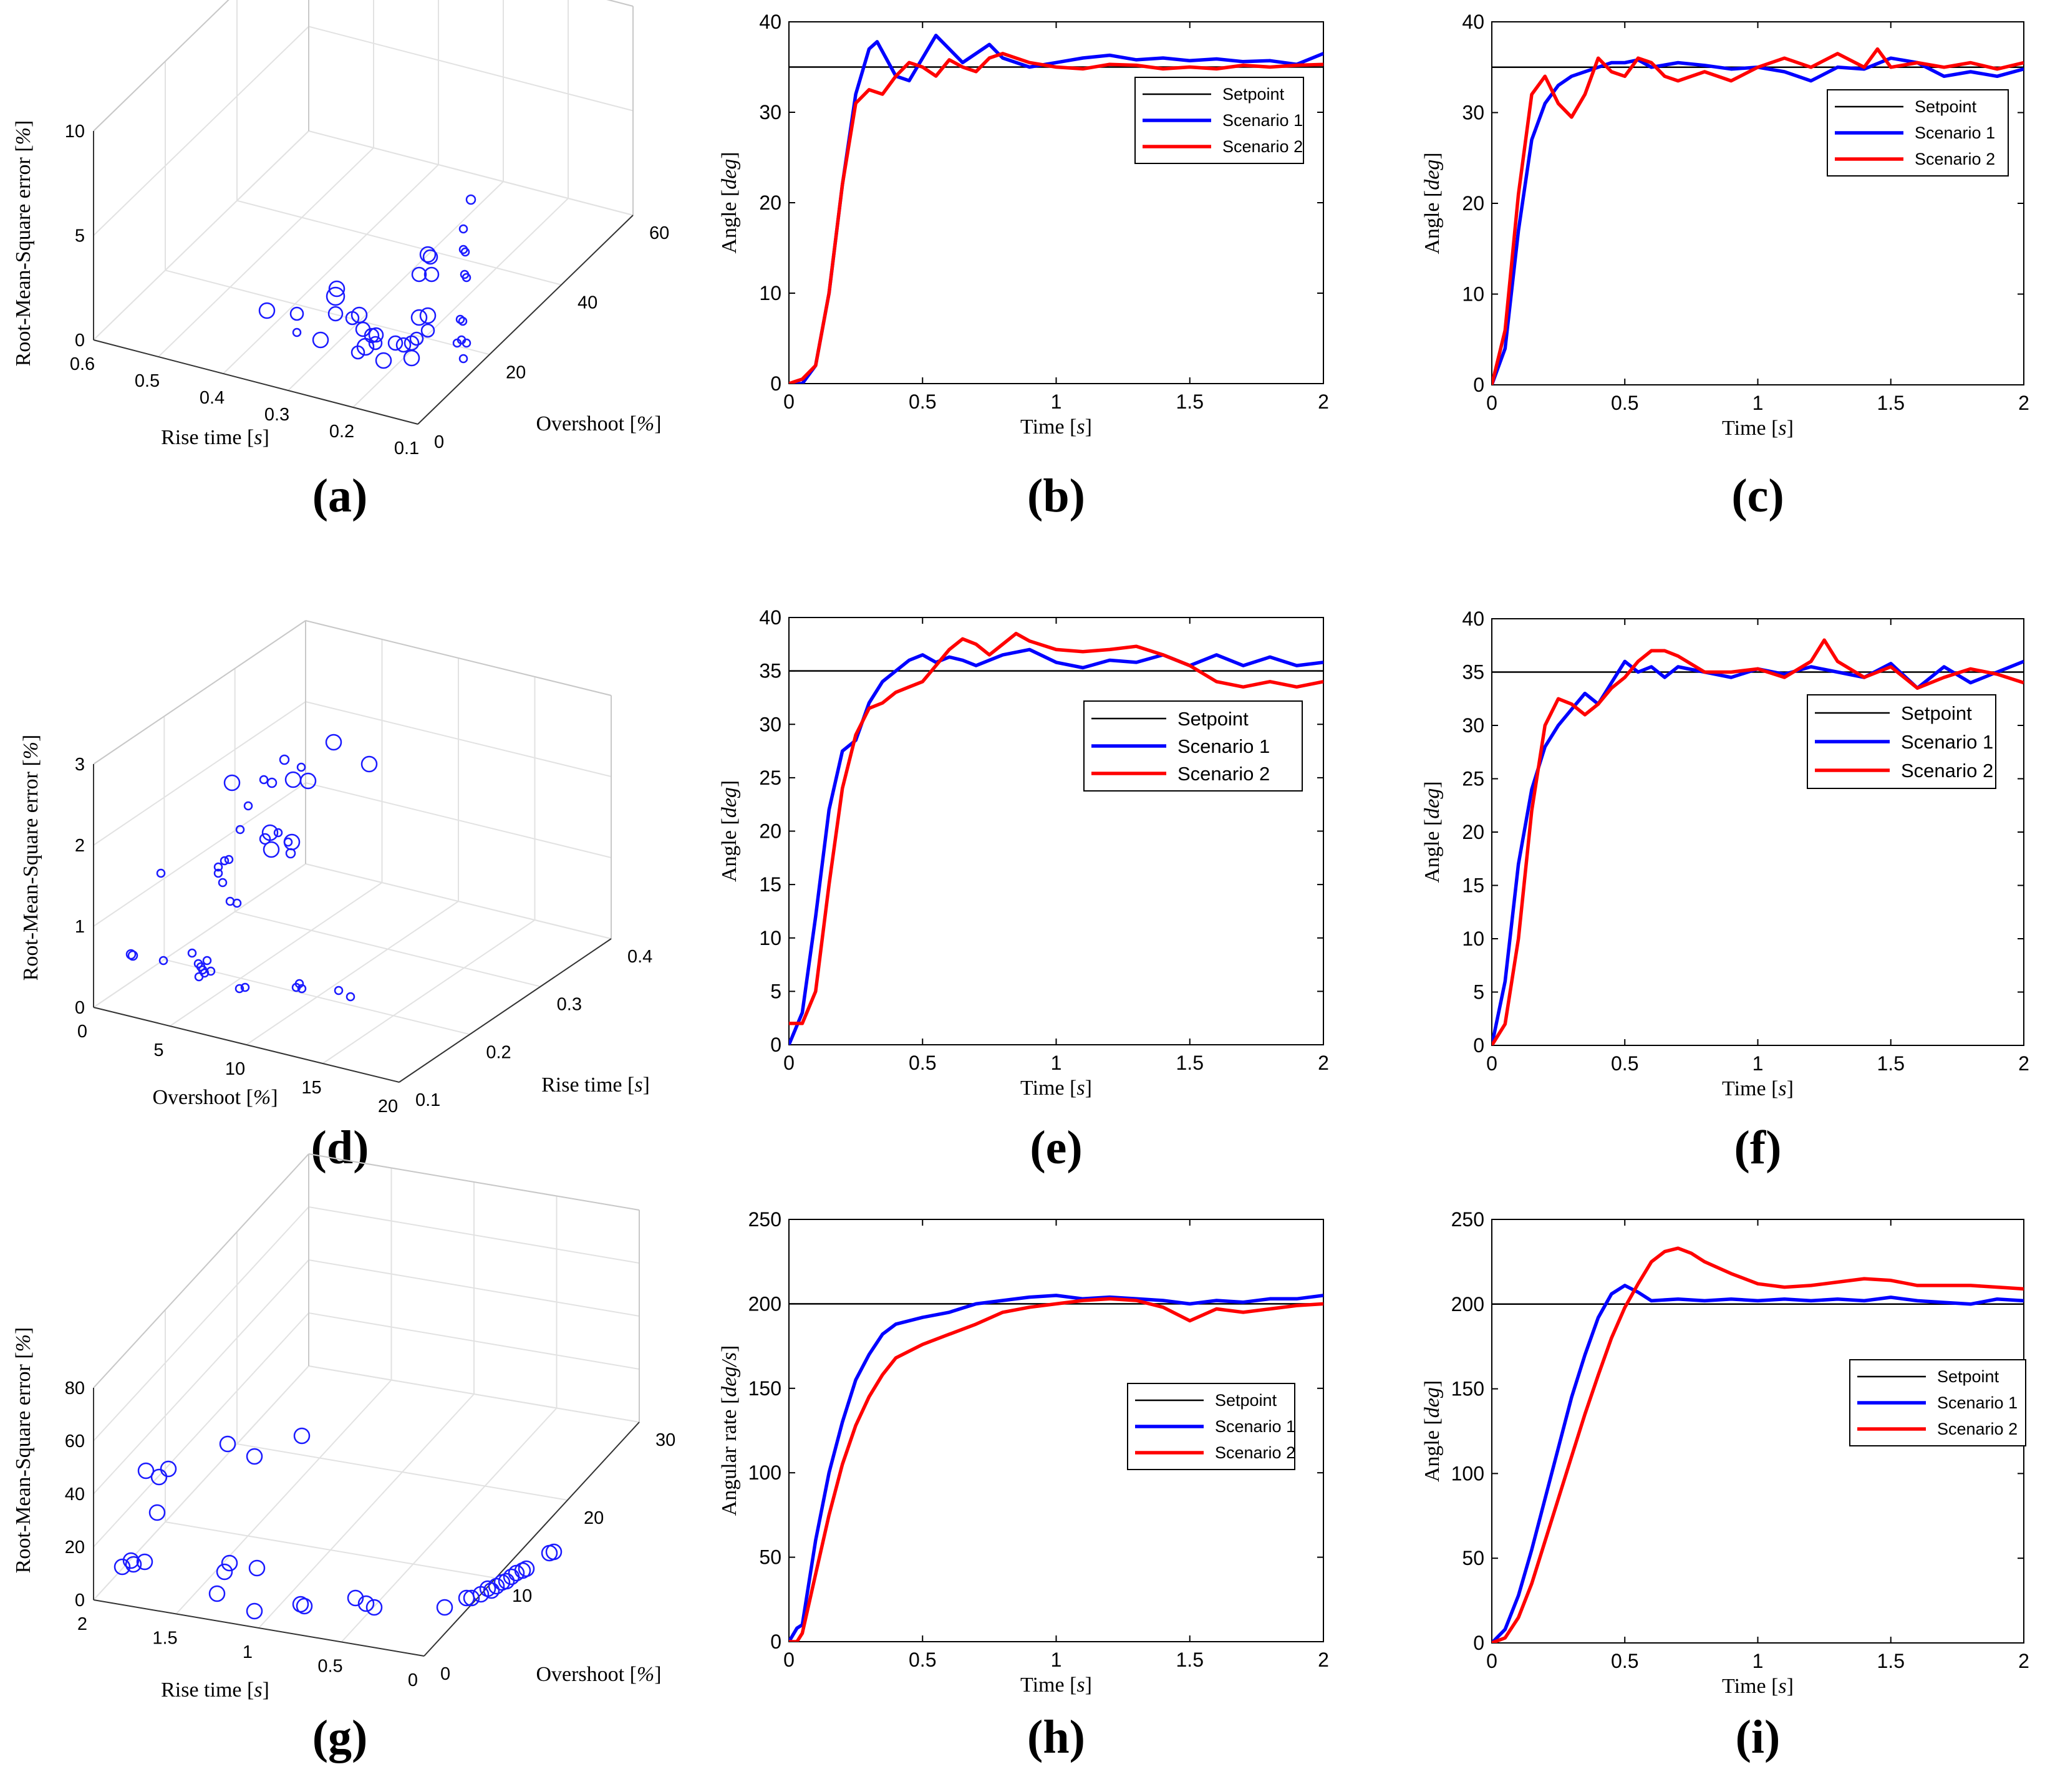  Describe the element at coordinates (770, 671) in the screenshot. I see `y-tick-label: 35` at that location.